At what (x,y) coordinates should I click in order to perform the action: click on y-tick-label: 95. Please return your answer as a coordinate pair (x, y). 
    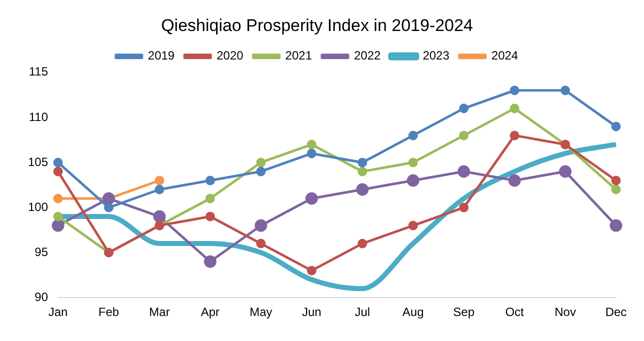
    Looking at the image, I should click on (41, 251).